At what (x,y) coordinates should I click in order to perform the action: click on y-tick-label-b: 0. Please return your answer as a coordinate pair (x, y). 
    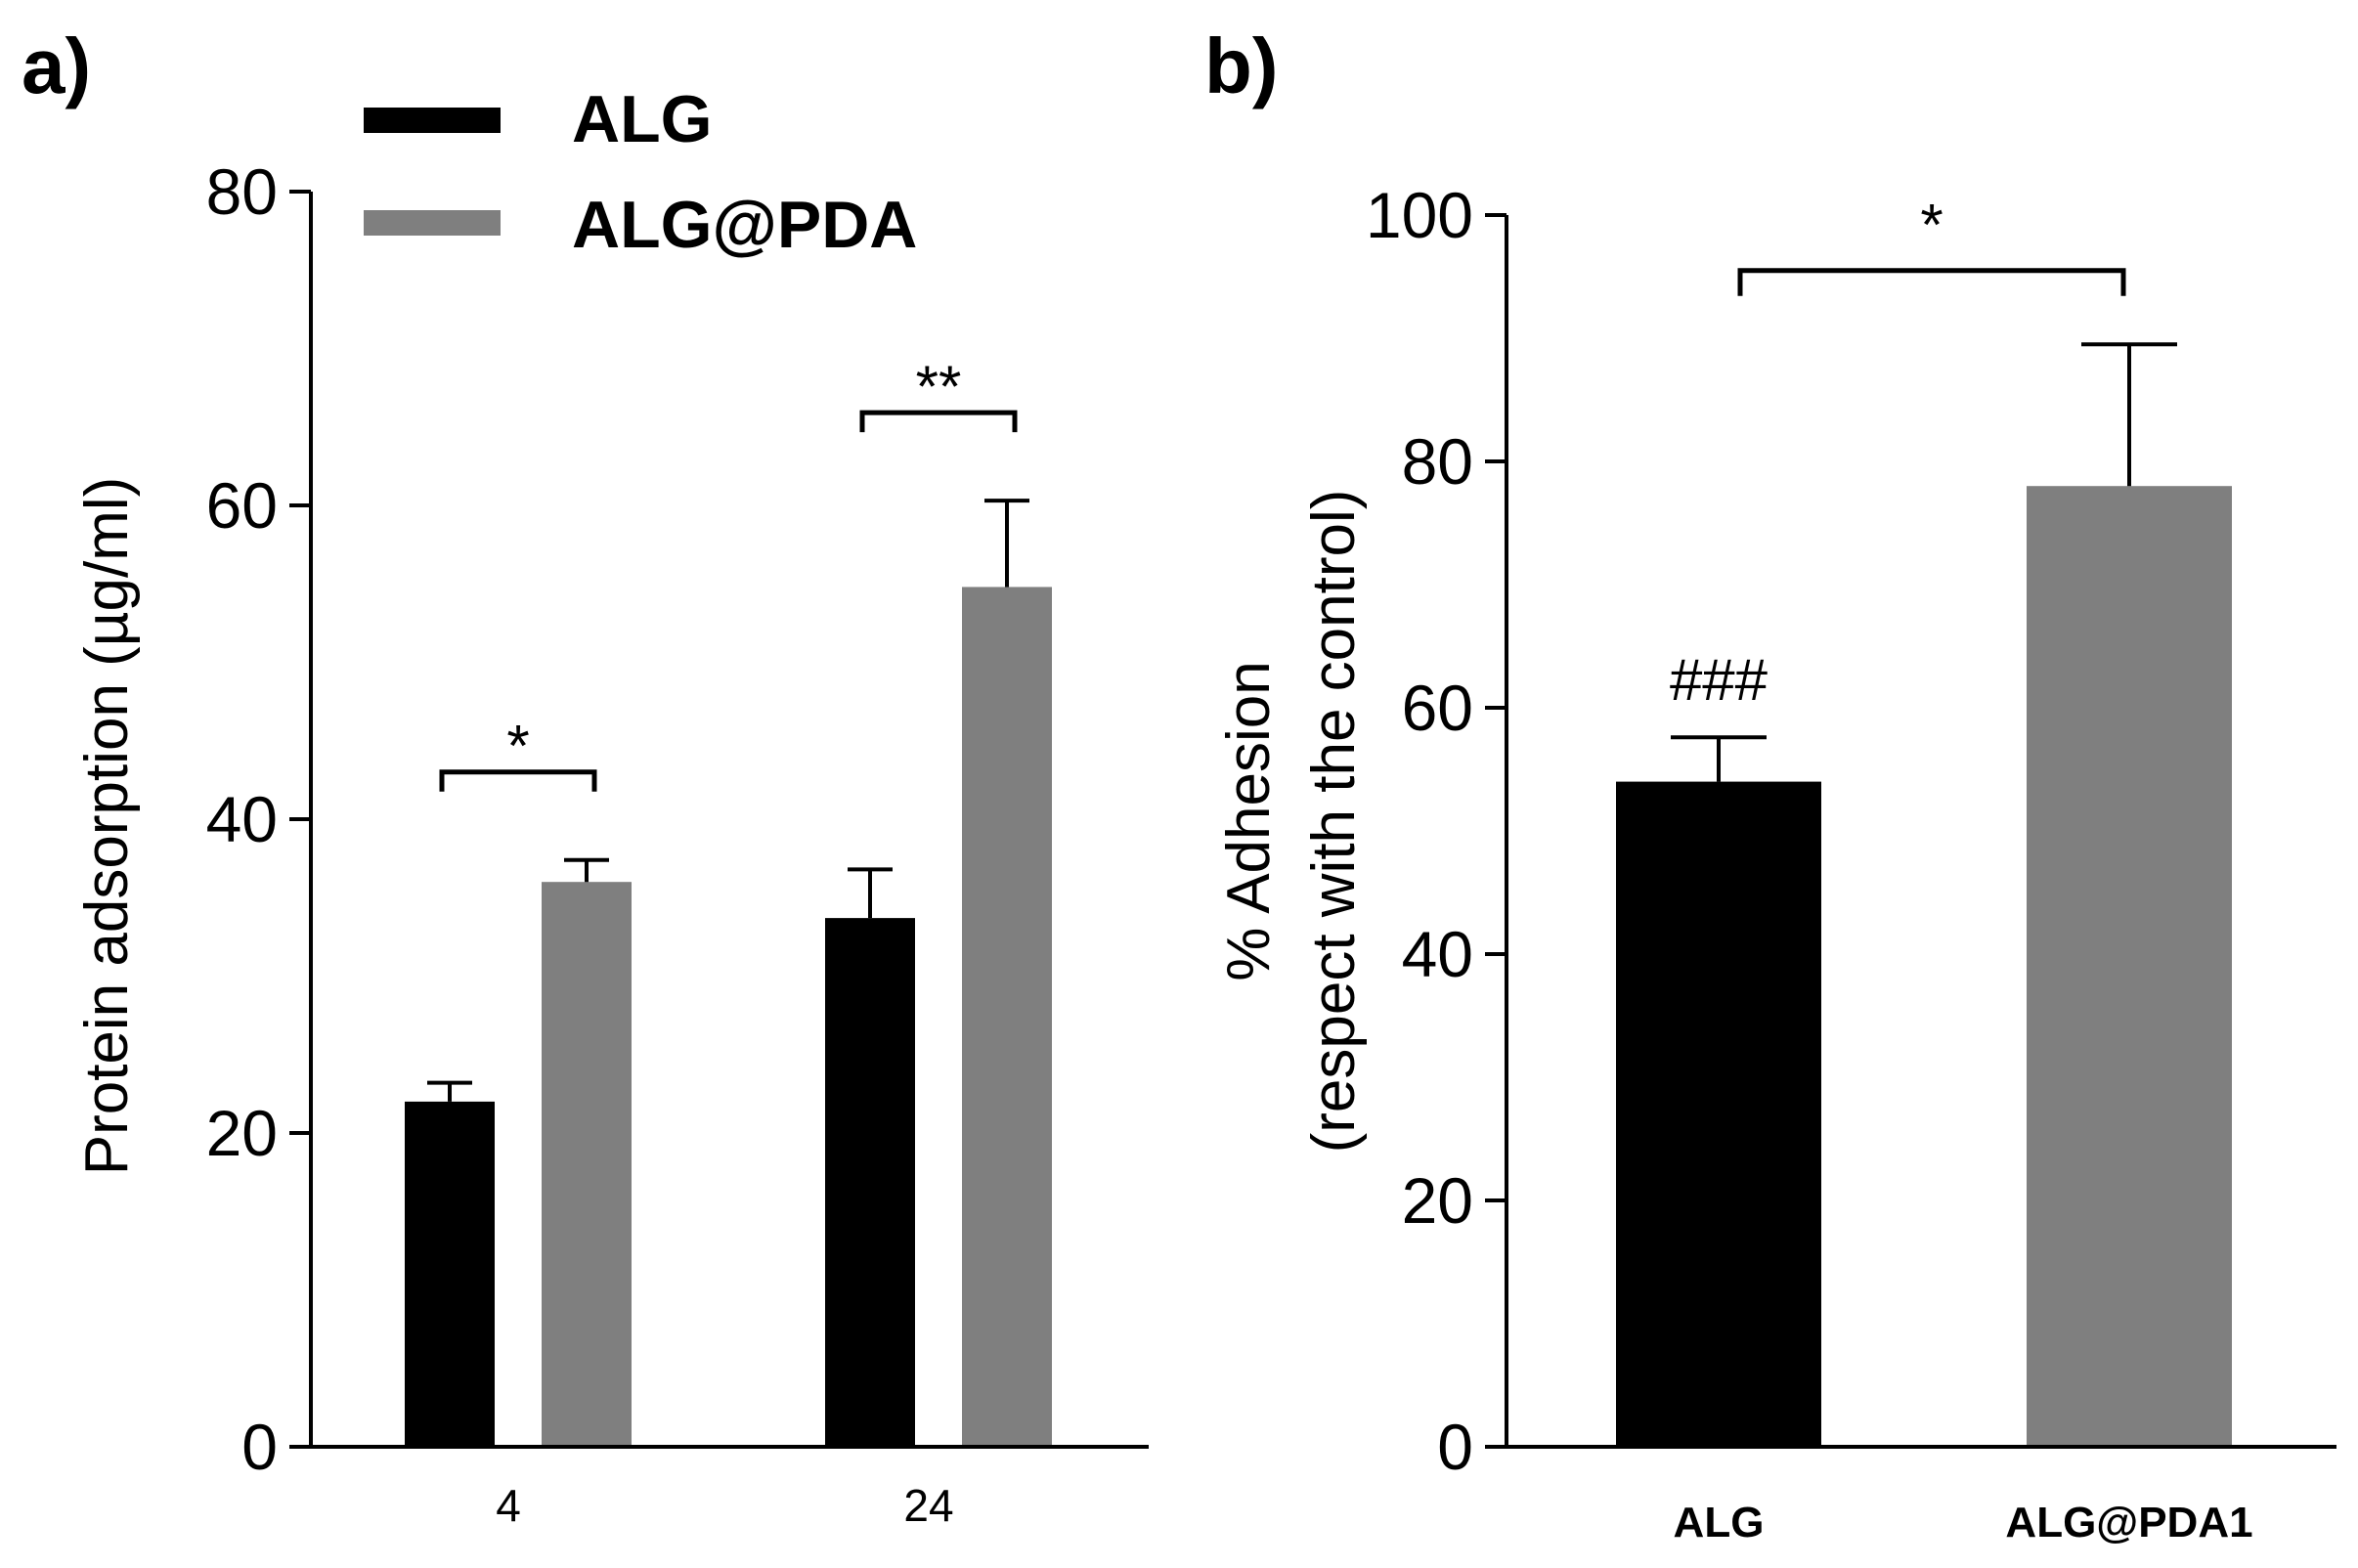
    Looking at the image, I should click on (1455, 1447).